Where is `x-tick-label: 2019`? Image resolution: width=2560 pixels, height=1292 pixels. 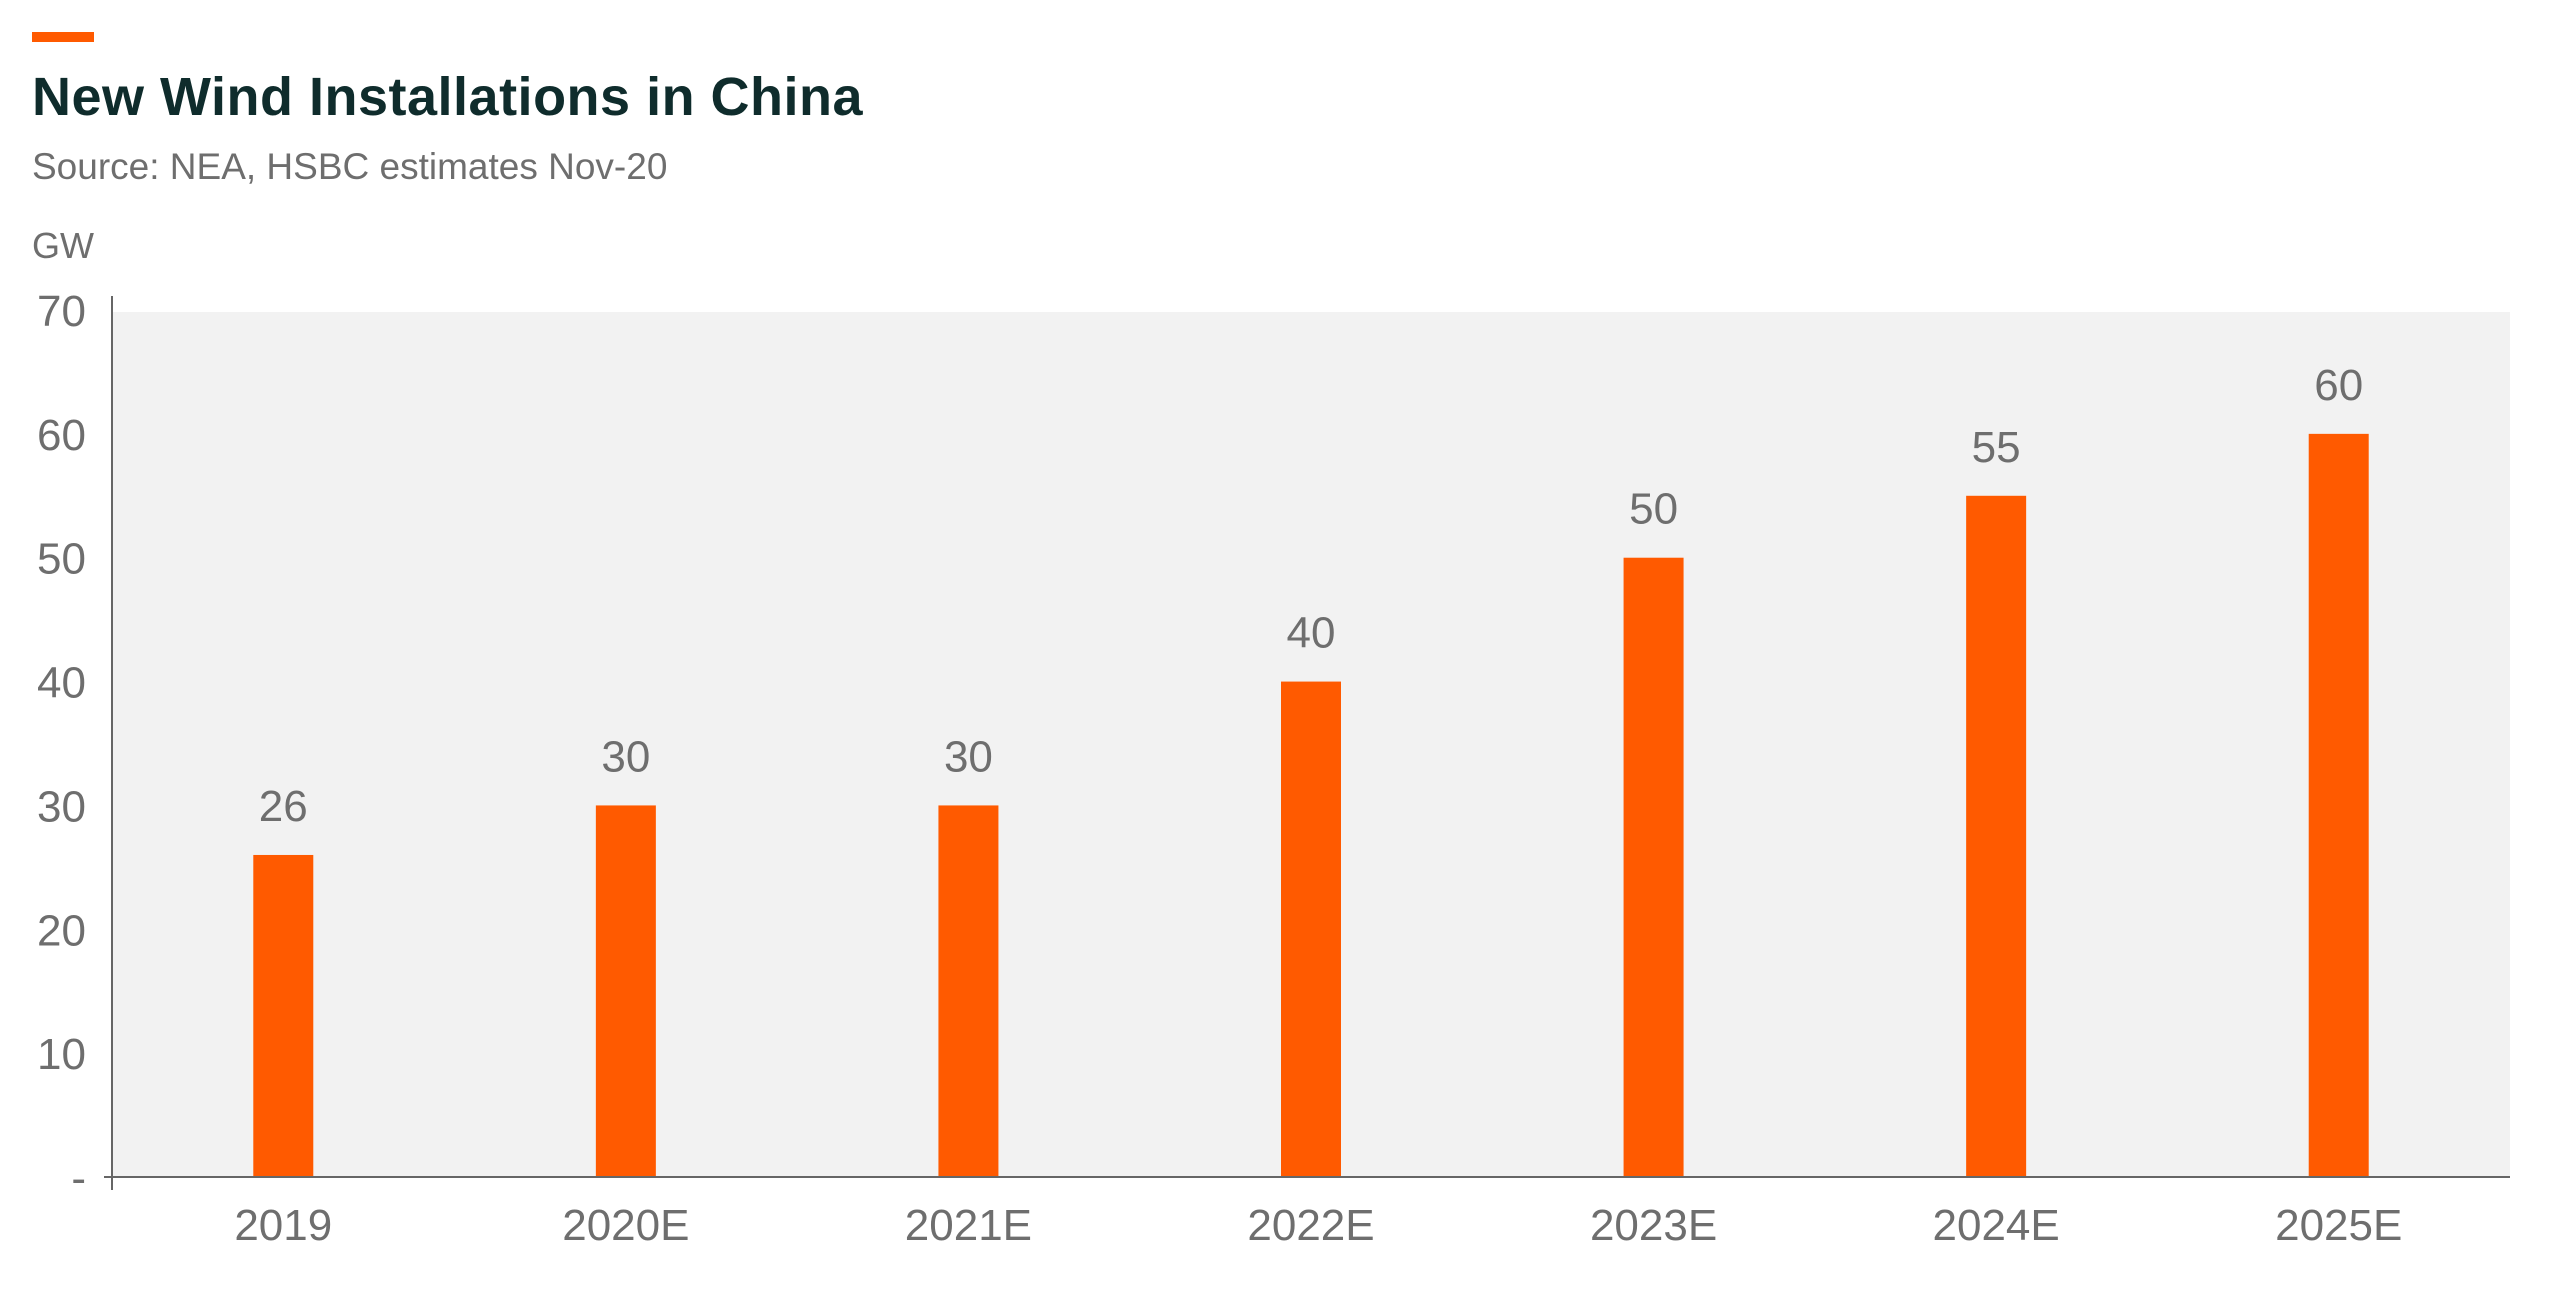 x-tick-label: 2019 is located at coordinates (283, 1225).